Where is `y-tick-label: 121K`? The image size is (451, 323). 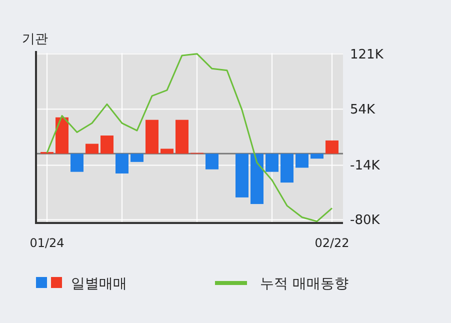
y-tick-label: 121K is located at coordinates (367, 54).